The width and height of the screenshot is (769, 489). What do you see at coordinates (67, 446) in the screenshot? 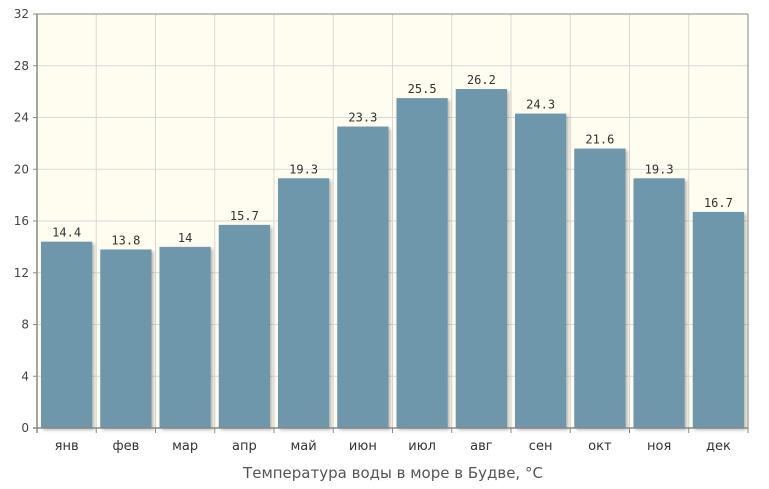
I see `x-tick-label: янв` at bounding box center [67, 446].